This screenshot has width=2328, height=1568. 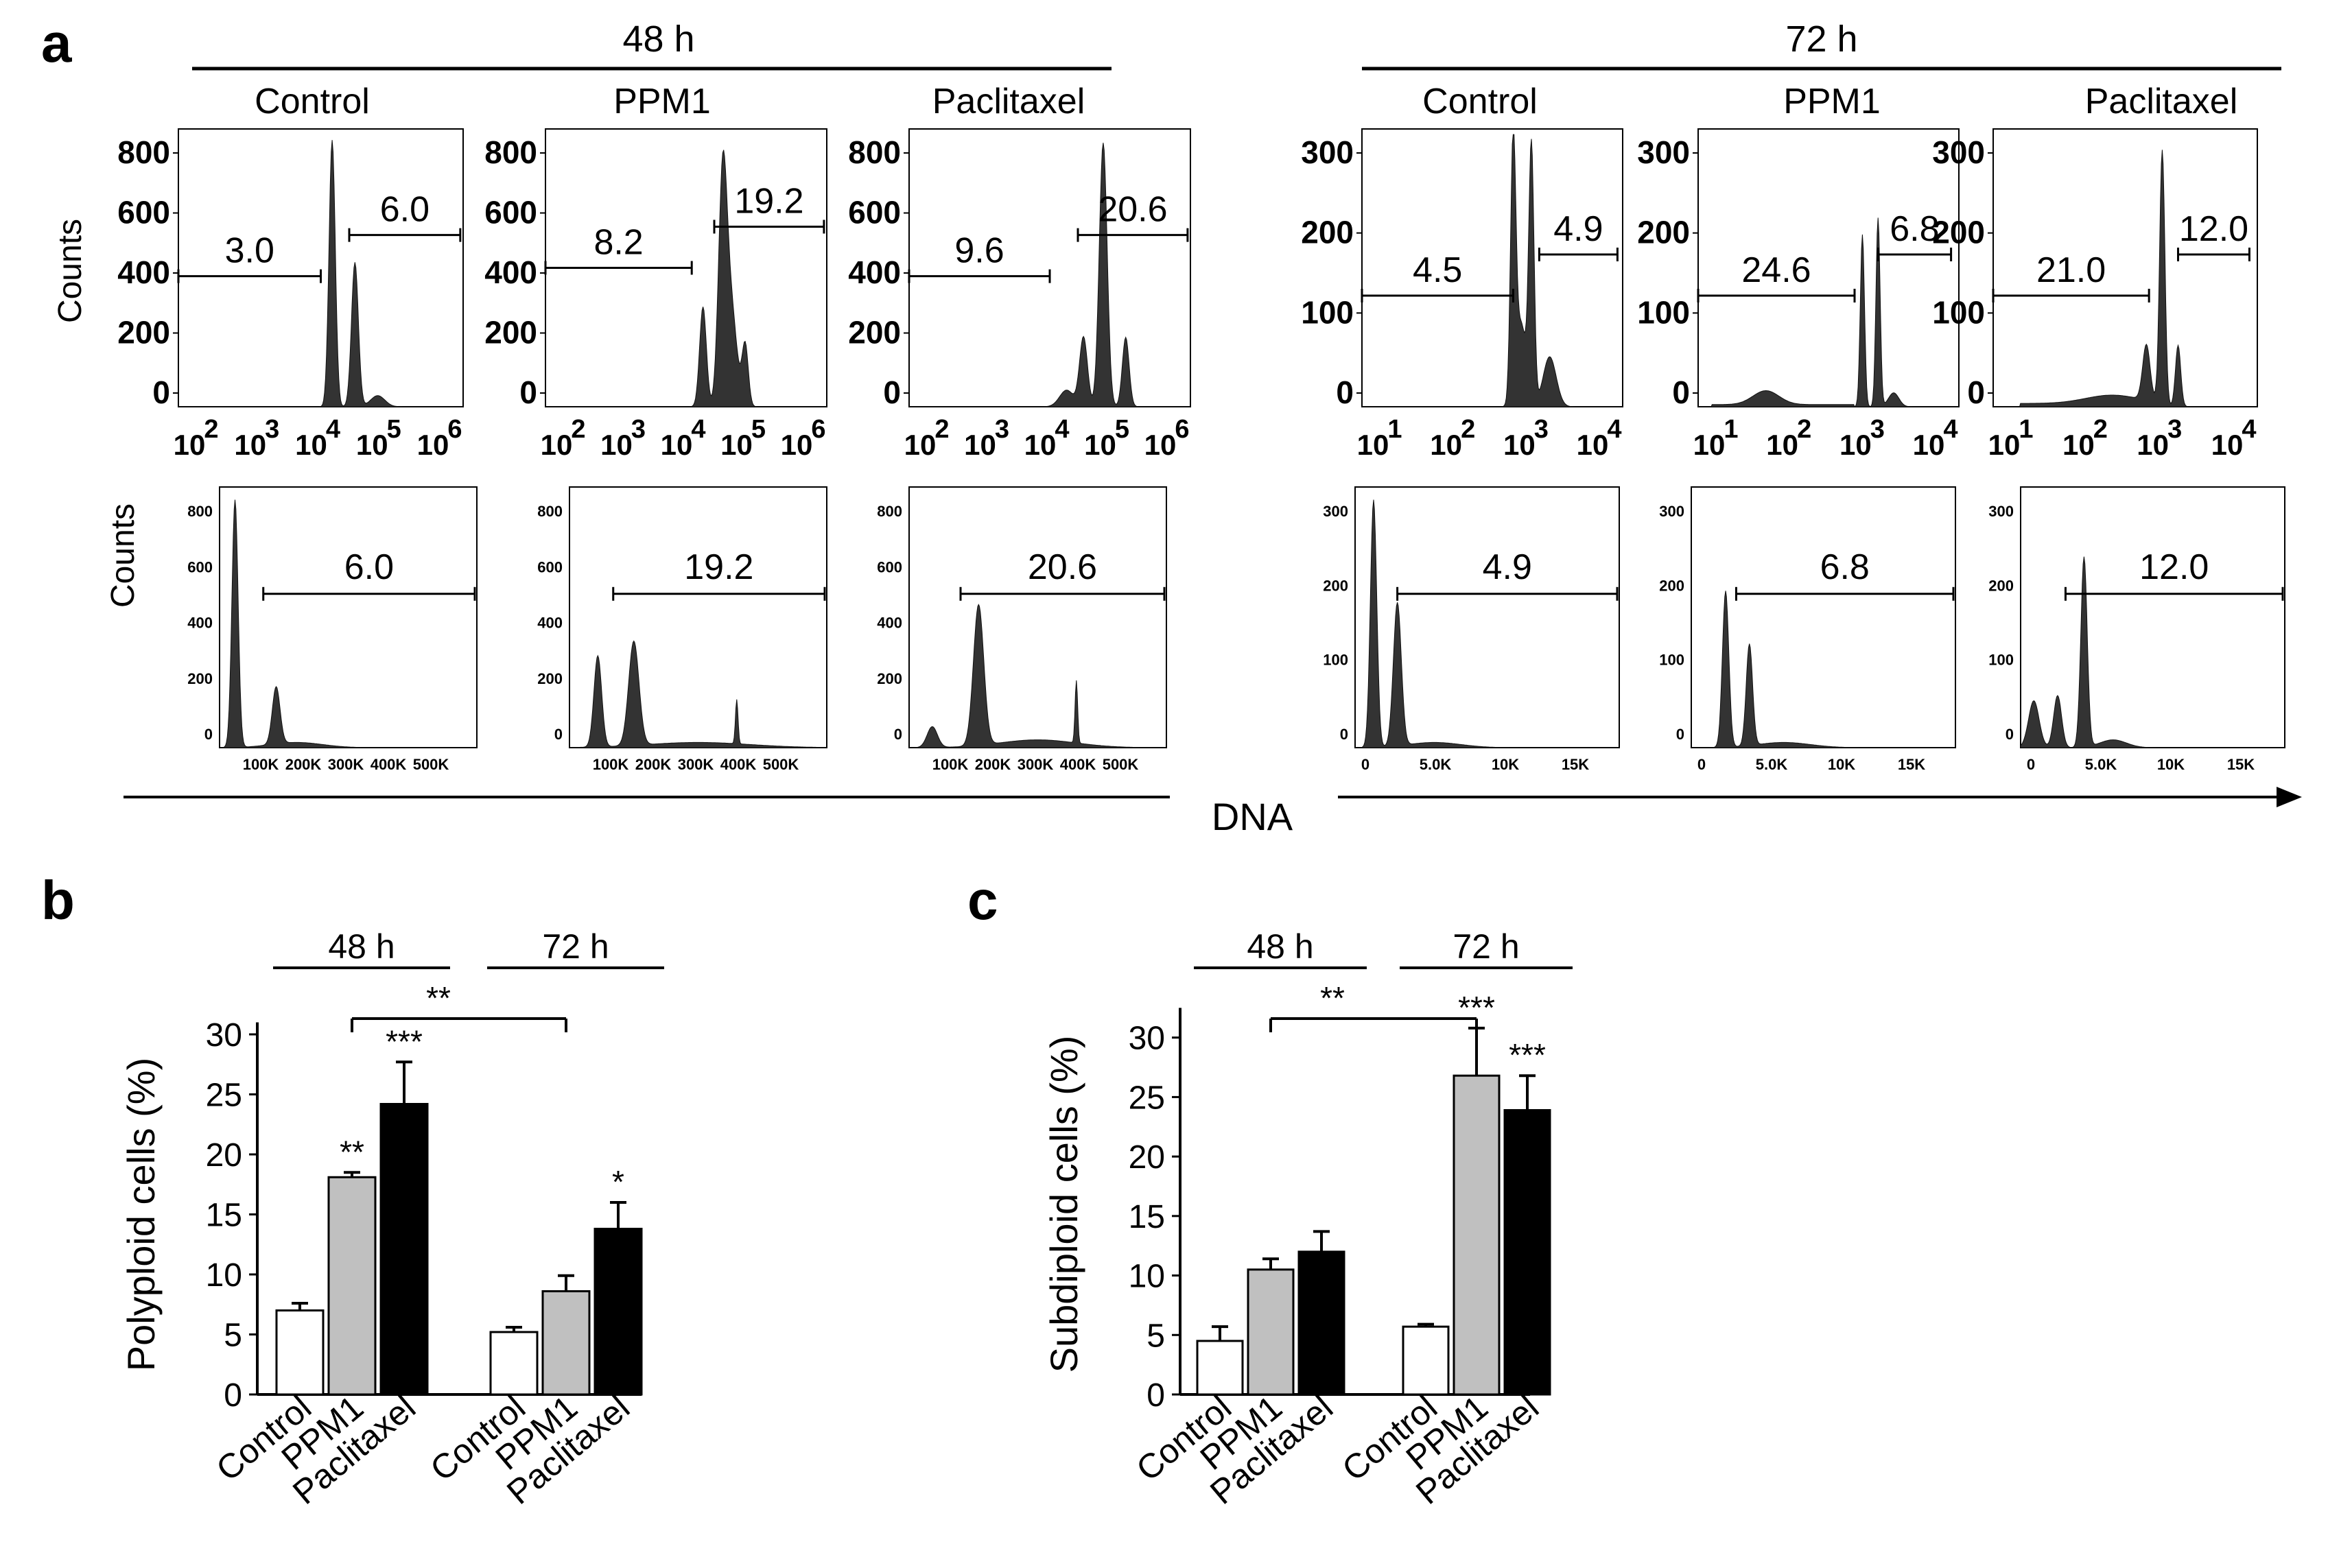 What do you see at coordinates (1147, 1157) in the screenshot?
I see `y-tick-label: 20` at bounding box center [1147, 1157].